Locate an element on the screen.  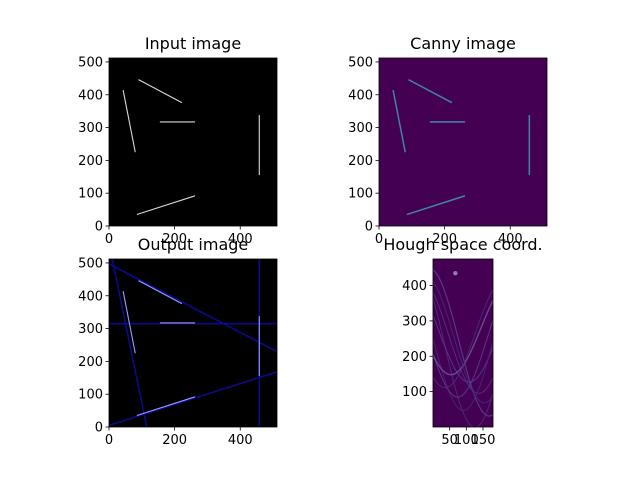
hough-curves is located at coordinates (463, 348).